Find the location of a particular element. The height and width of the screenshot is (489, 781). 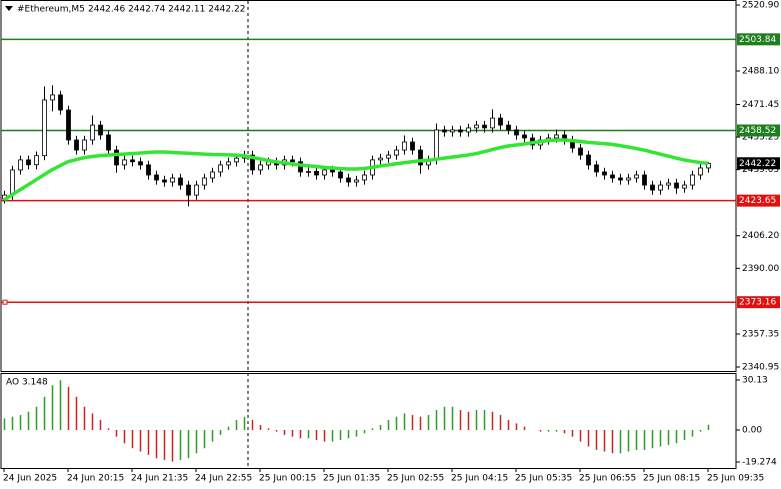

moving-average is located at coordinates (356, 170).